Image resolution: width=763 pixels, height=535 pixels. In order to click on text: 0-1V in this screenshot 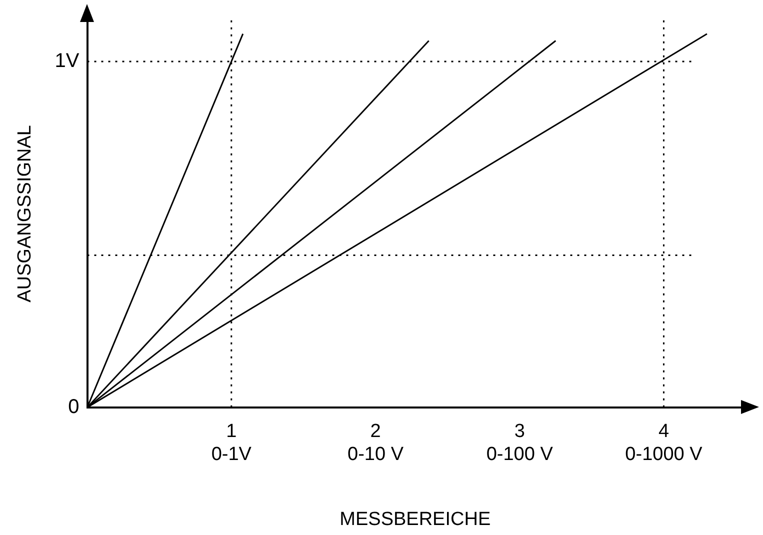, I will do `click(231, 455)`.